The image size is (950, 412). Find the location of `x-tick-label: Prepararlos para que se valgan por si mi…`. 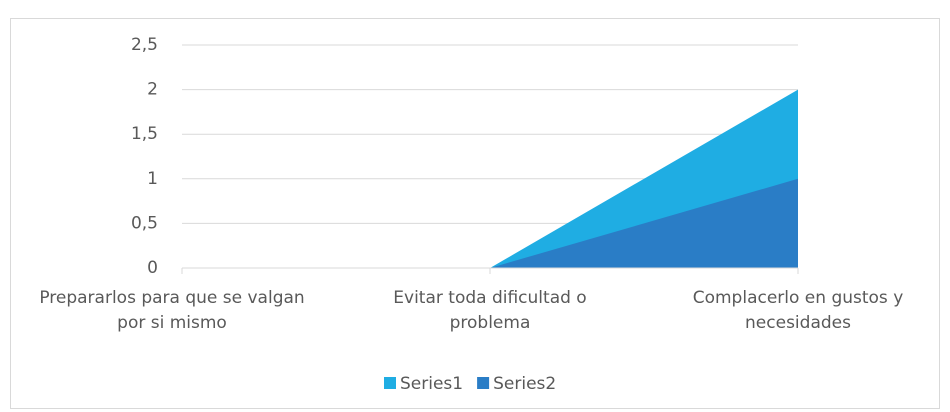

x-tick-label: Prepararlos para que se valgan por si mi… is located at coordinates (172, 310).